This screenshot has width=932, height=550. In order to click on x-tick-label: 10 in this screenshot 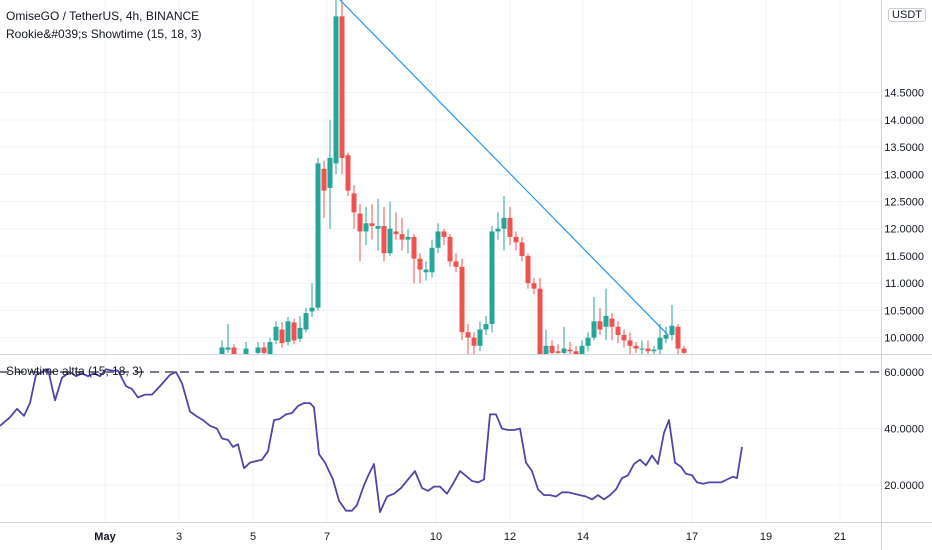, I will do `click(436, 537)`.